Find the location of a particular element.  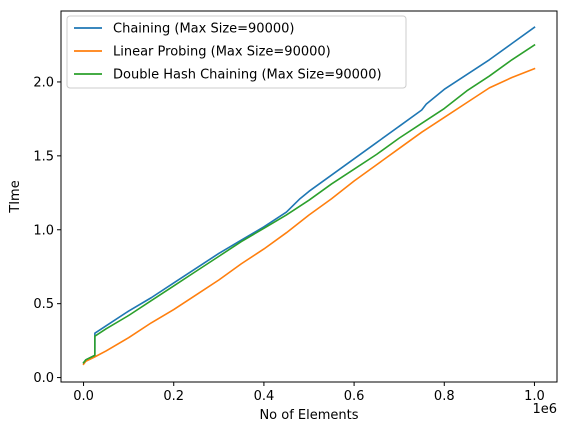

x-axis-title: No of Elements is located at coordinates (308, 415).